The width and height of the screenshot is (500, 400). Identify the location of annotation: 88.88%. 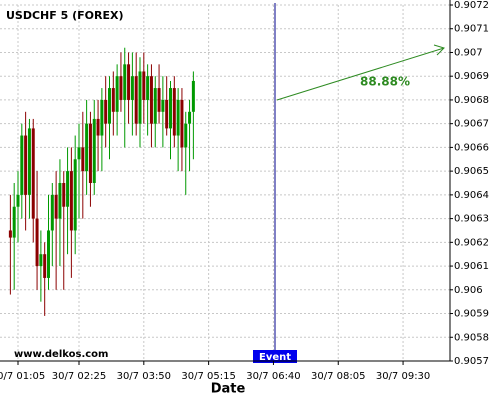
(385, 82).